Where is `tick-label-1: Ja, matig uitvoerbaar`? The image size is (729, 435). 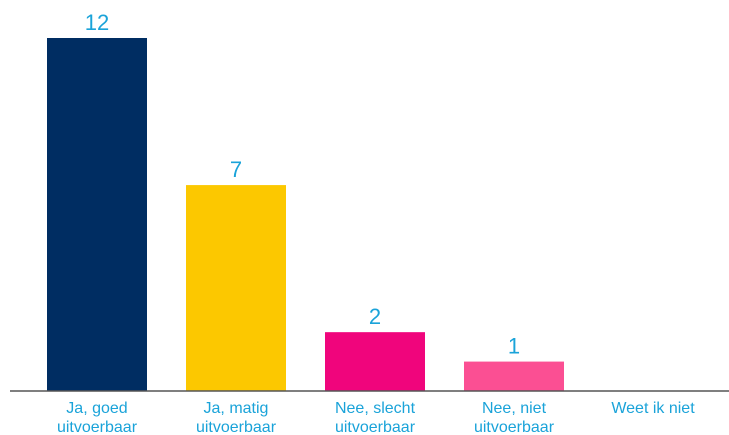 tick-label-1: Ja, matig uitvoerbaar is located at coordinates (236, 417).